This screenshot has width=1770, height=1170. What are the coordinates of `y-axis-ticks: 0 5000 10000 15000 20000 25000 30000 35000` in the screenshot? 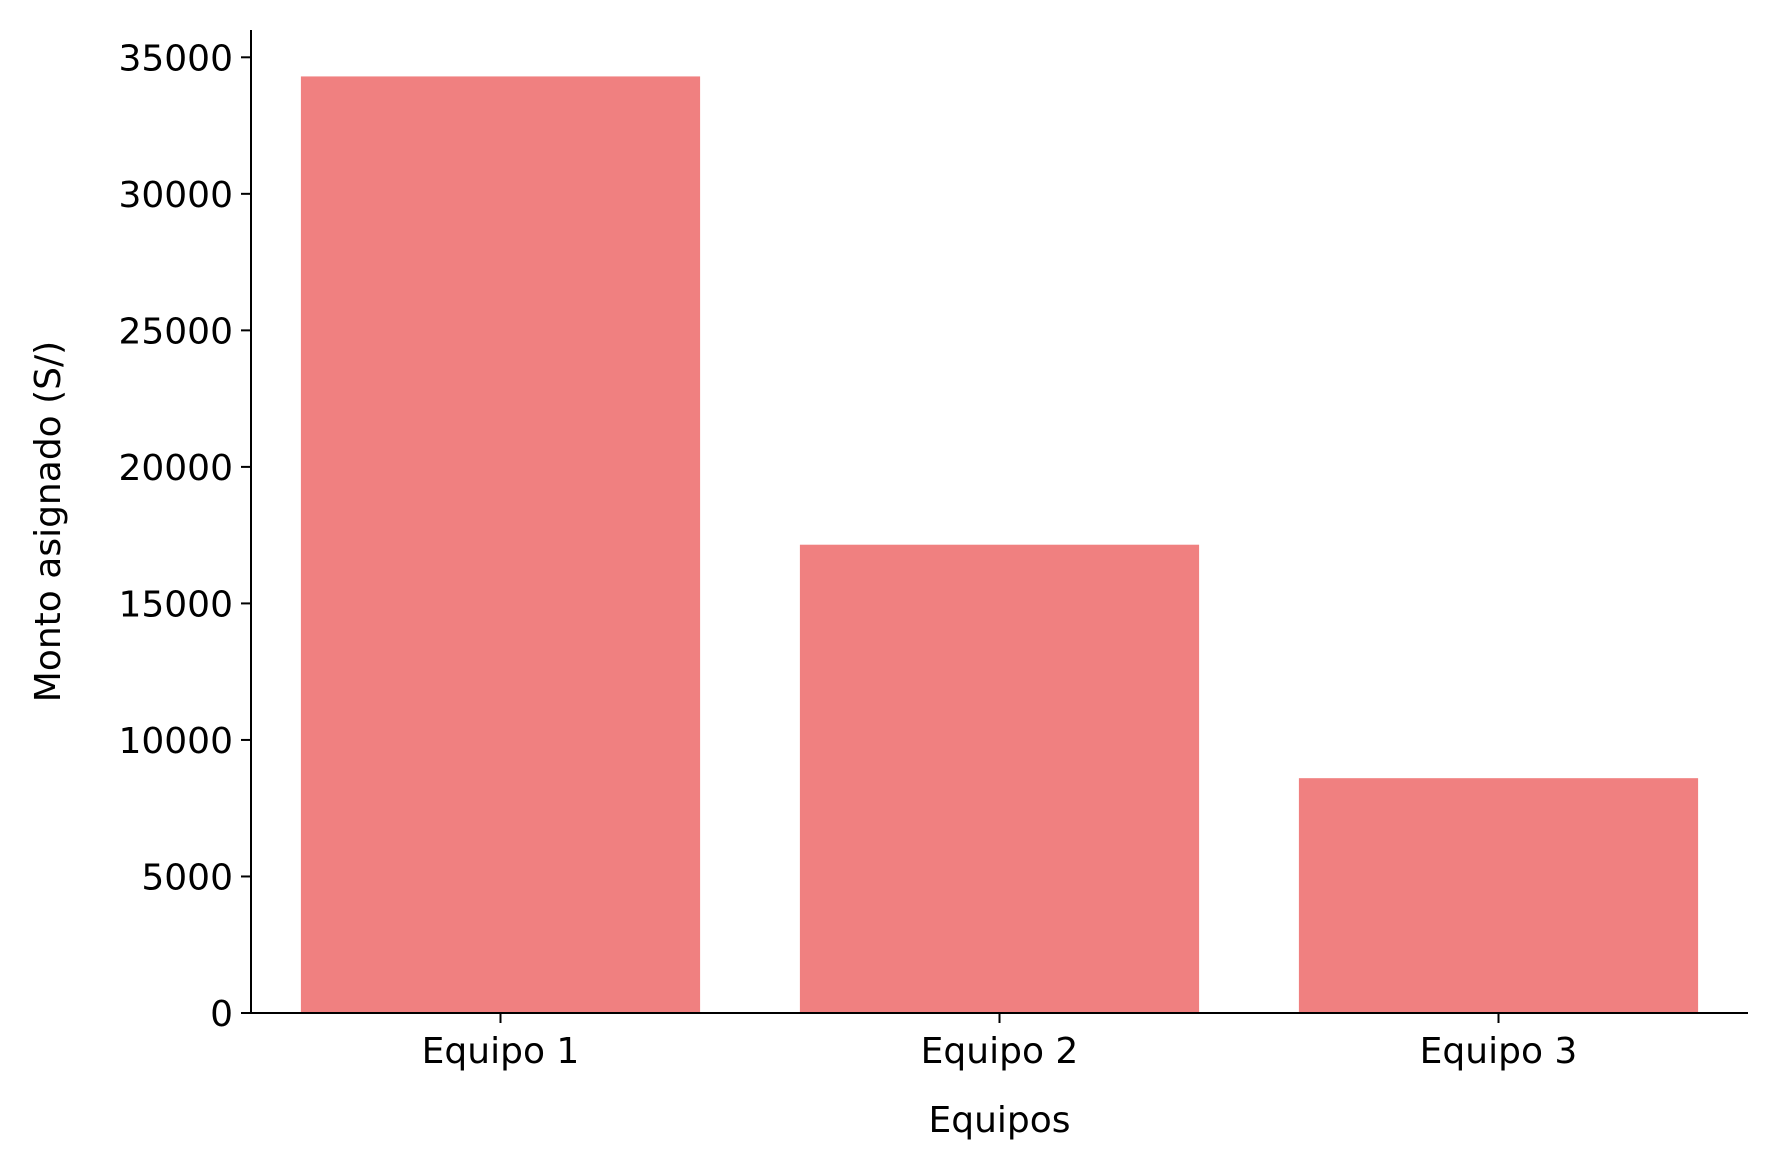 It's located at (184, 536).